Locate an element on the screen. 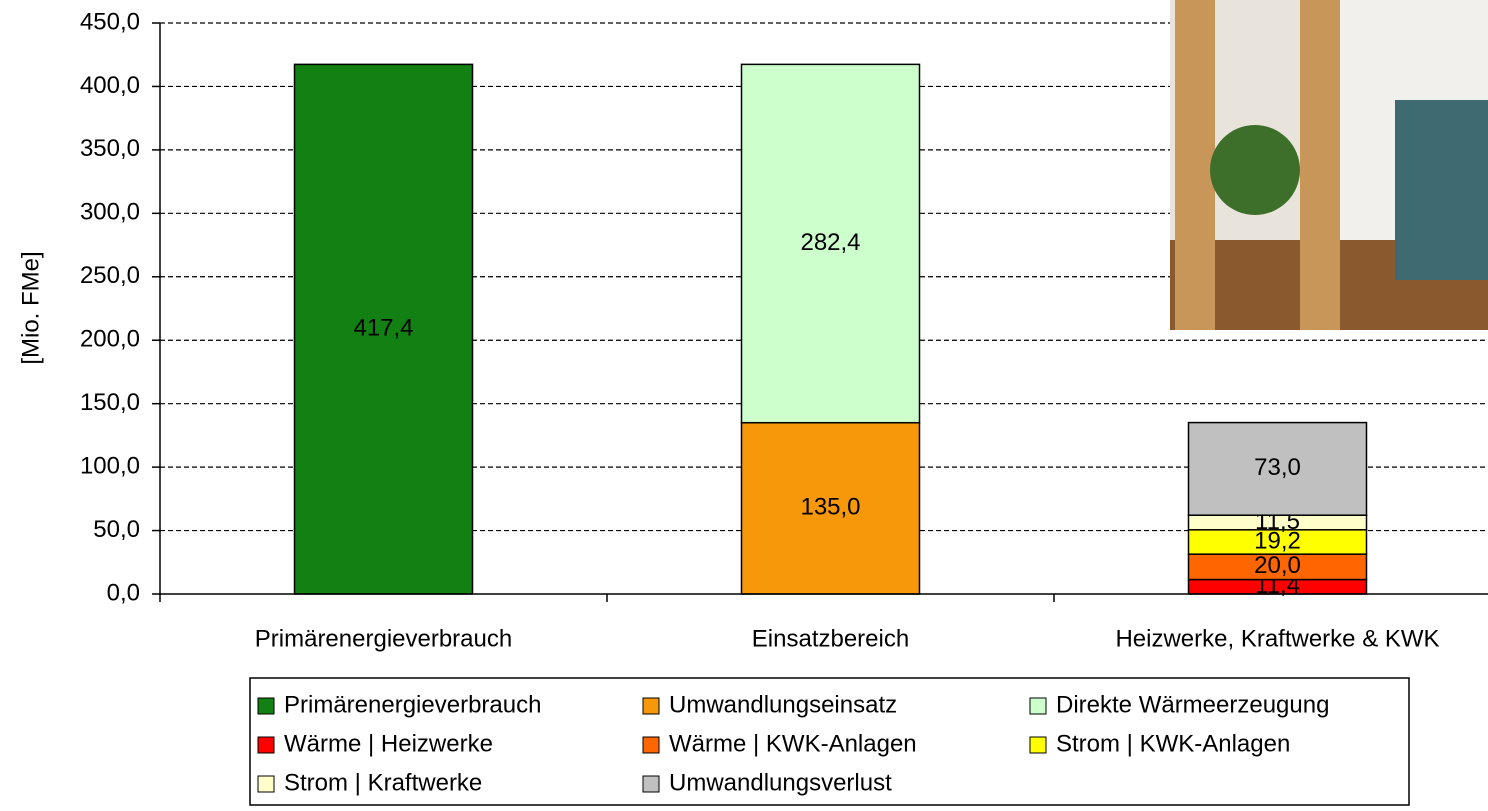  x-tick-label: Heizwerke, Kraftwerke & KWK is located at coordinates (1277, 638).